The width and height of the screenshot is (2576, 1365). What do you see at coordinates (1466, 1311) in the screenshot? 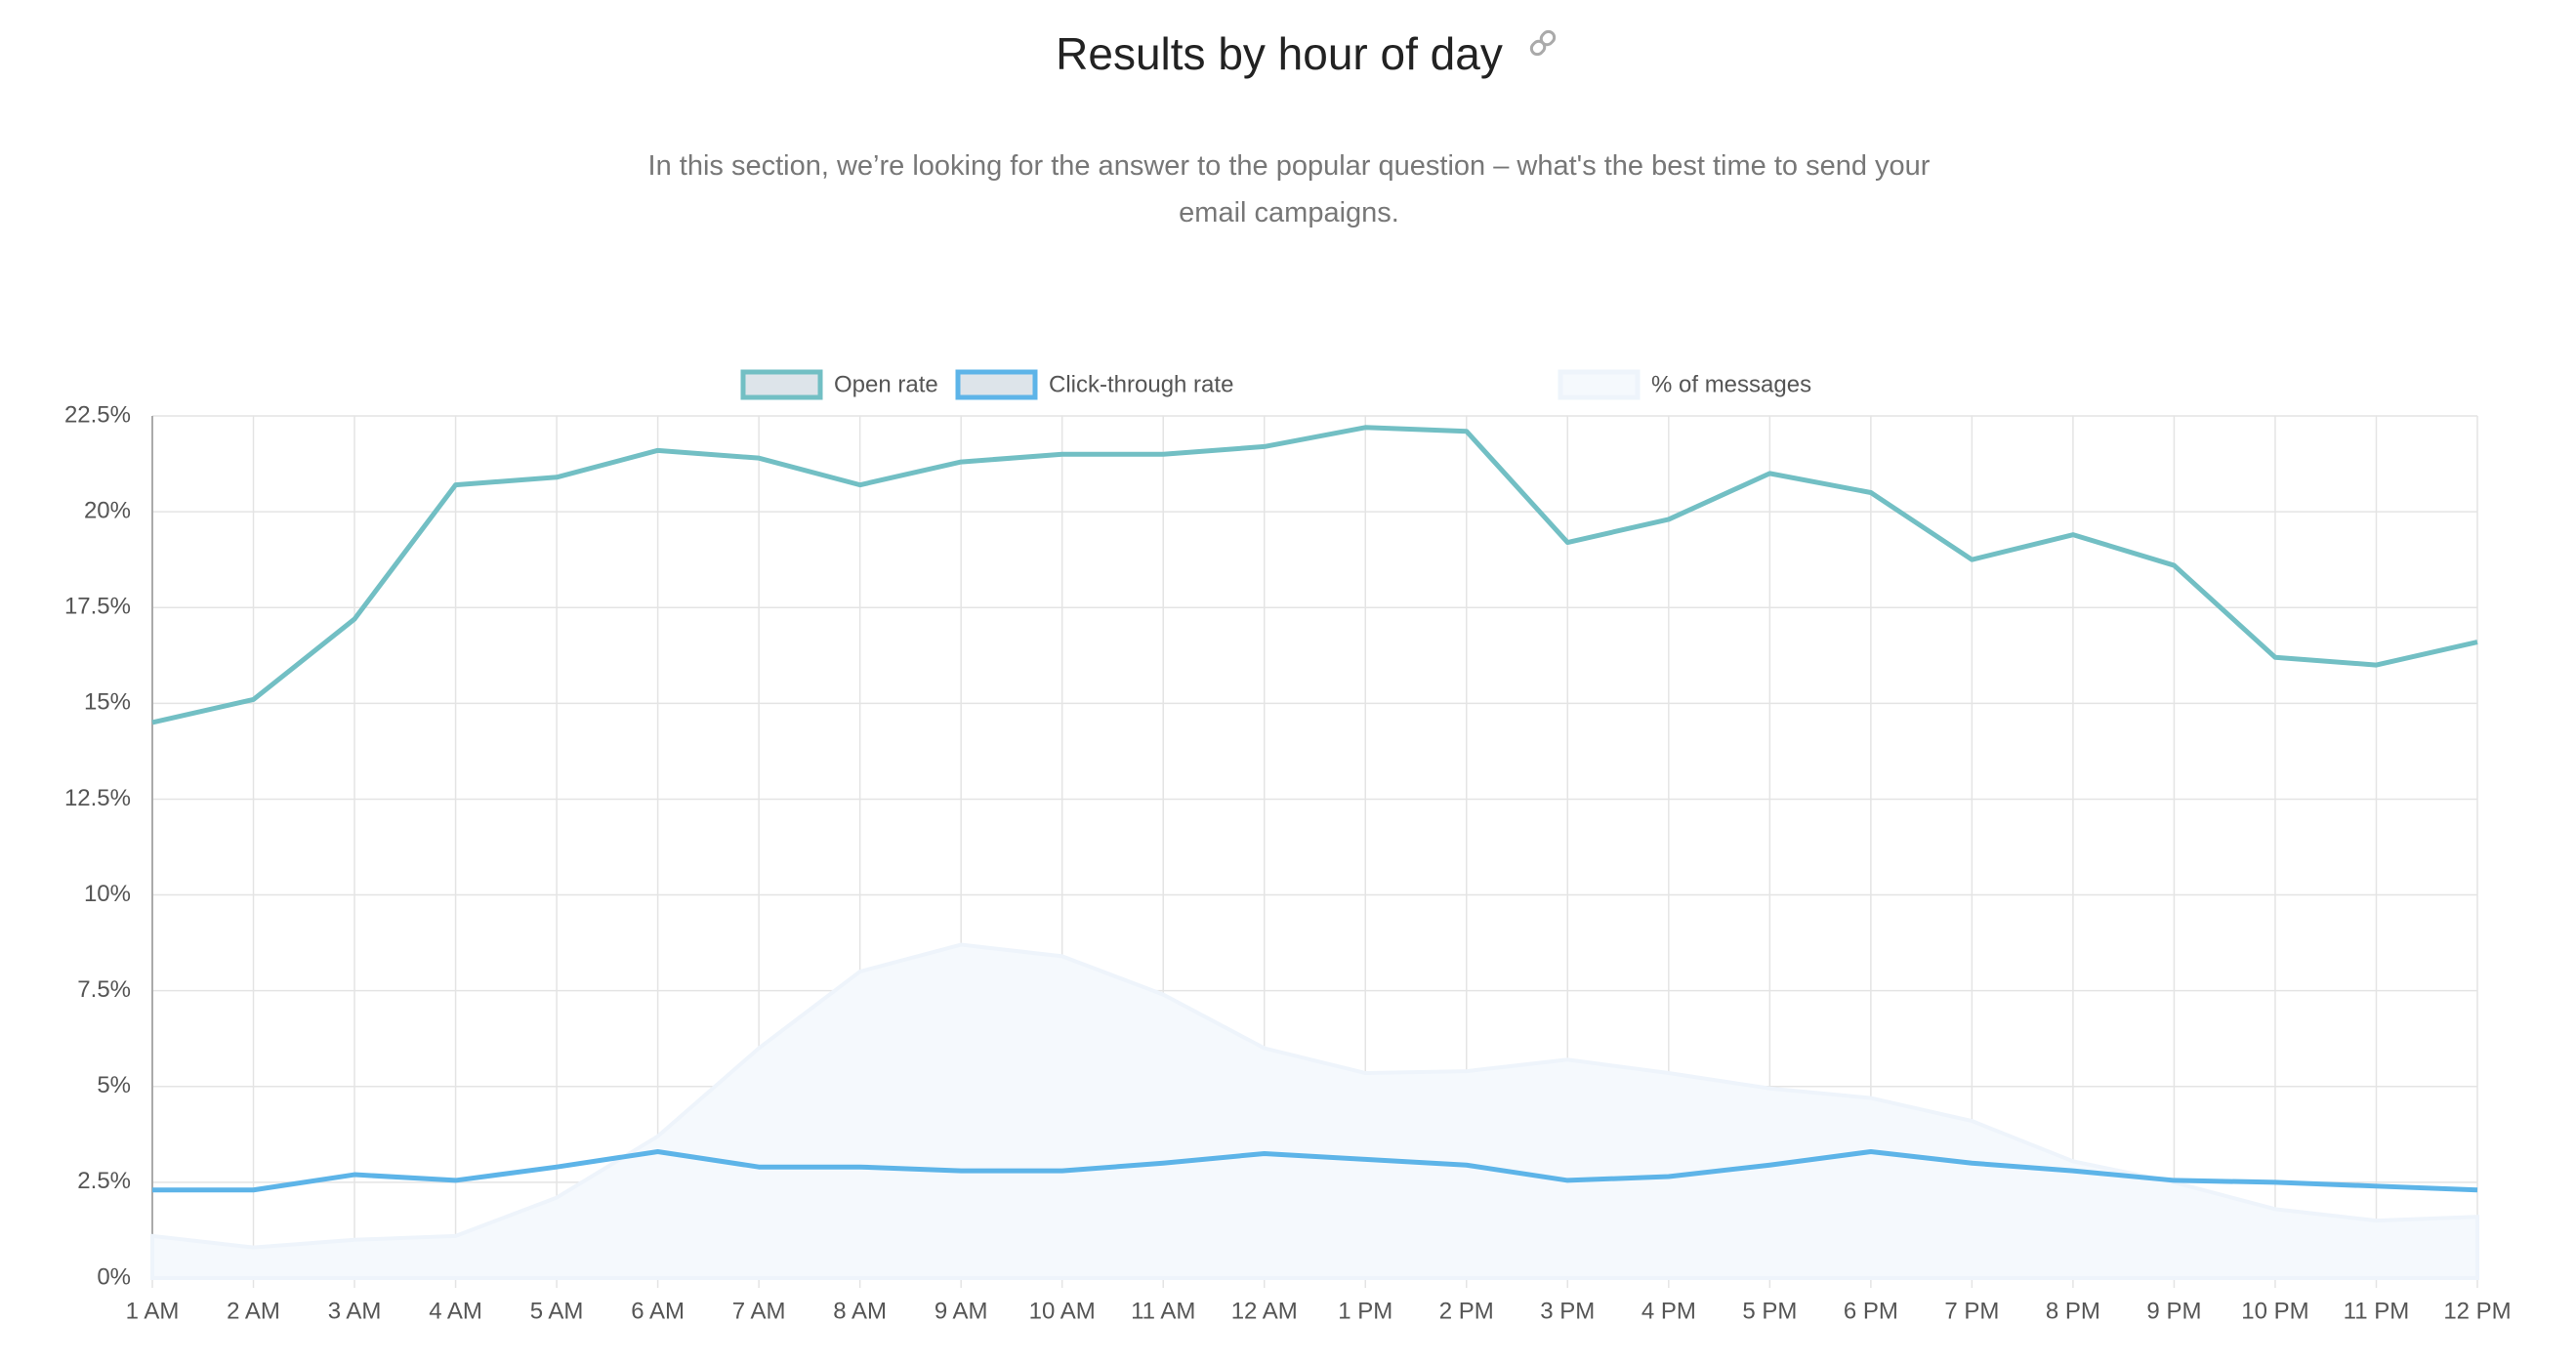
I see `x-tick-label: 2 PM` at bounding box center [1466, 1311].